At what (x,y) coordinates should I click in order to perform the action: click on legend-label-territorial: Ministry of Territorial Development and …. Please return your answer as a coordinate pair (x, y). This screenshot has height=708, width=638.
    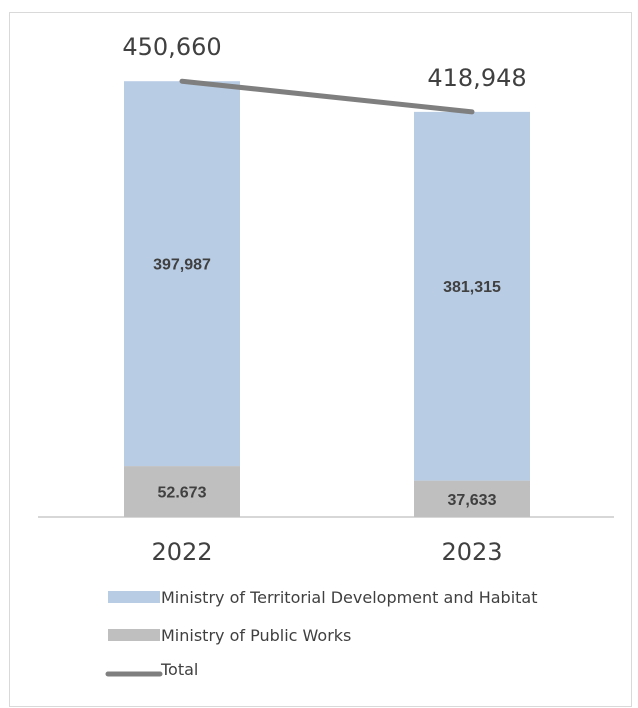
    Looking at the image, I should click on (349, 597).